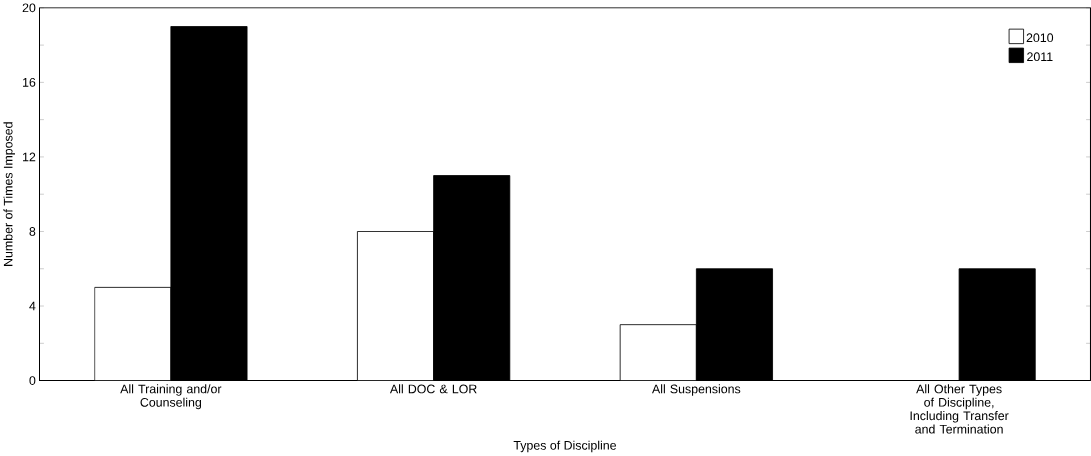  What do you see at coordinates (32, 381) in the screenshot?
I see `y-tick-label: 0` at bounding box center [32, 381].